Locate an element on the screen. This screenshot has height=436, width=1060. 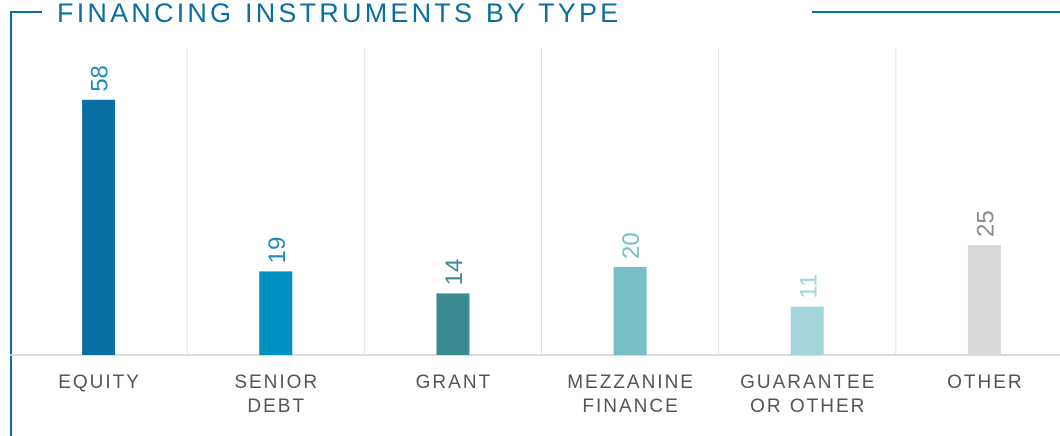
value-label: 58 is located at coordinates (100, 78).